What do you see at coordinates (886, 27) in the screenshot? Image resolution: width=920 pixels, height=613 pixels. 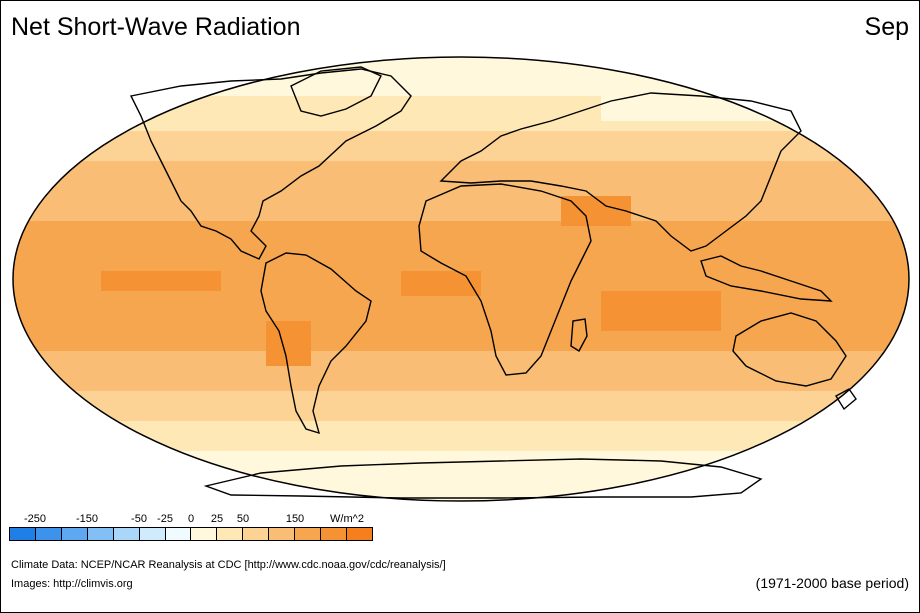 I see `month-label: Sep` at bounding box center [886, 27].